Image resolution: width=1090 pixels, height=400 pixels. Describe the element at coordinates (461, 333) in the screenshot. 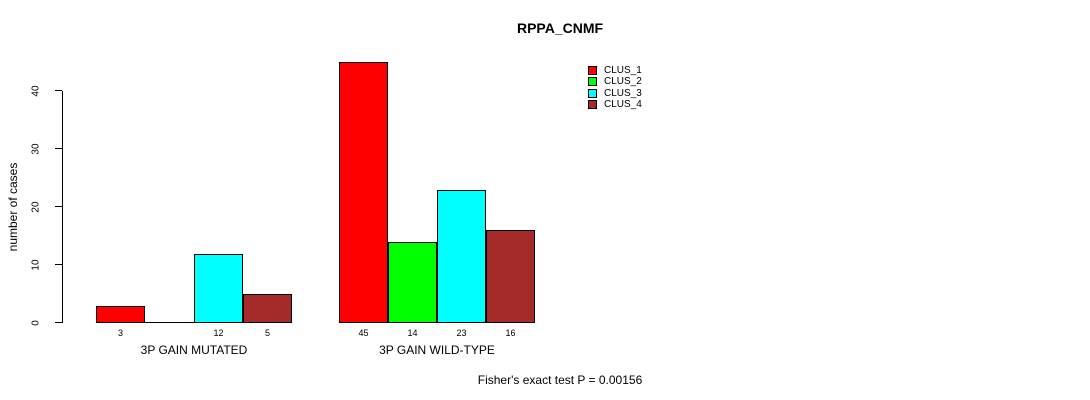

I see `bar-value-clus-3-3p-gain-wild-type: 23` at that location.